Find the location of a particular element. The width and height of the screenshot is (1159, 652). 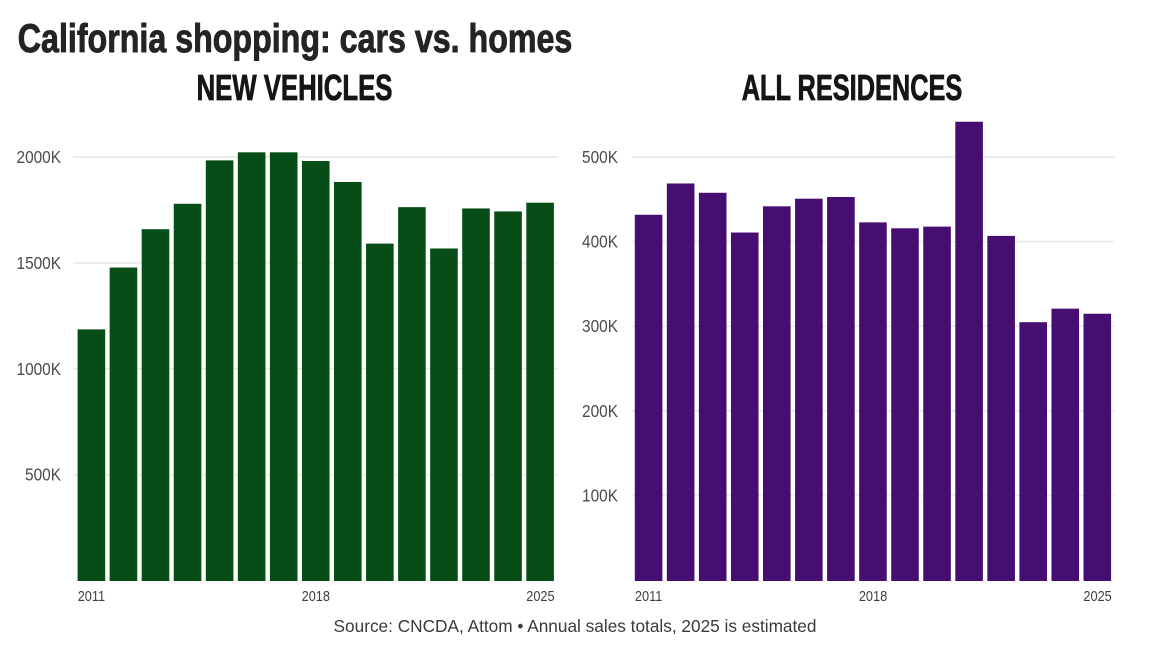

svg-text: 2000K is located at coordinates (39, 157).